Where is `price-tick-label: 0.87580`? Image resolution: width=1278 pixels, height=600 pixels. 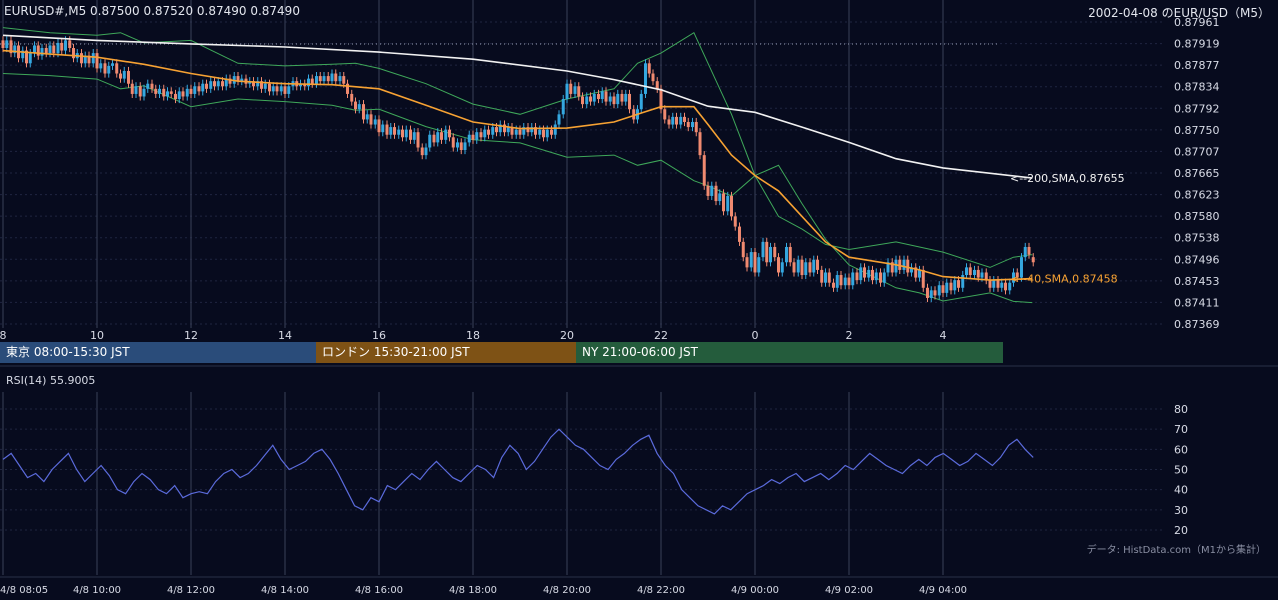
price-tick-label: 0.87580 is located at coordinates (1197, 216).